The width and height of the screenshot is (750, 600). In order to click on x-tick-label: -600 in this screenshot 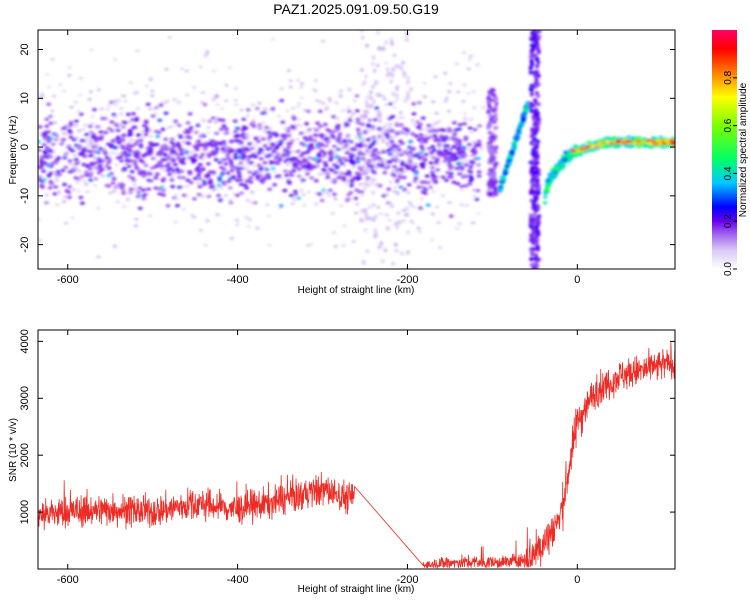, I will do `click(68, 280)`.